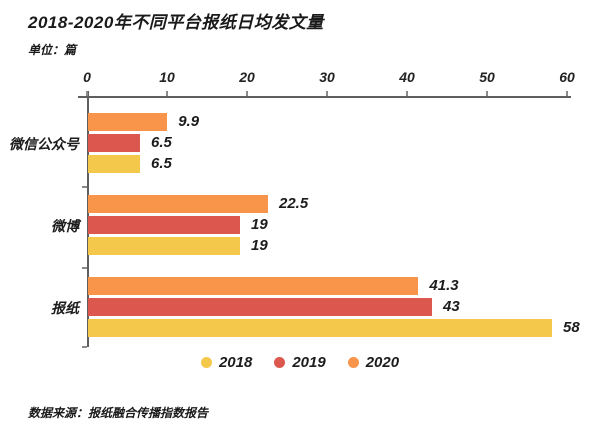  I want to click on bar-2018-微博, so click(164, 246).